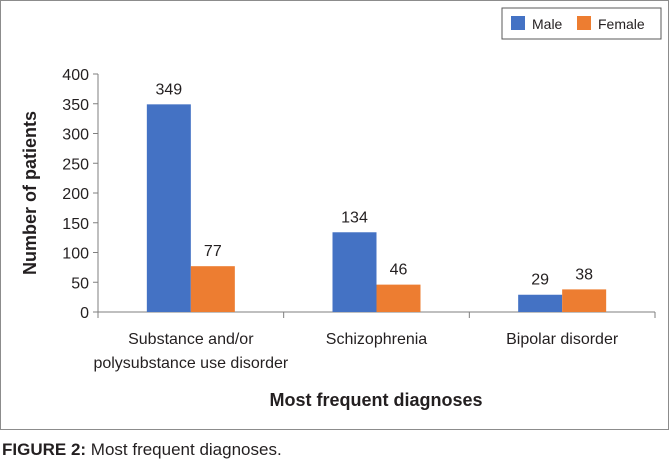  Describe the element at coordinates (540, 280) in the screenshot. I see `data-label: 29` at that location.